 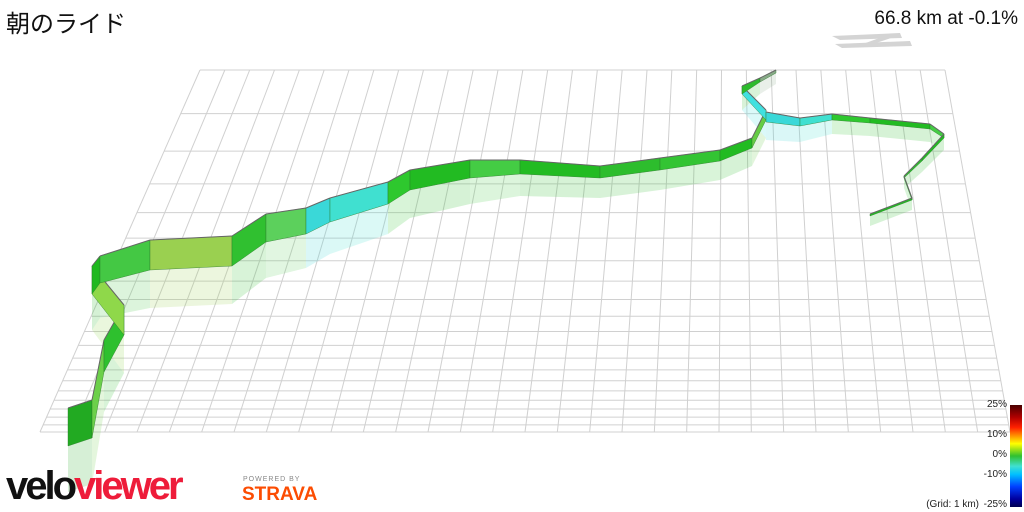 What do you see at coordinates (66, 24) in the screenshot?
I see `activity-title: 朝のライド` at bounding box center [66, 24].